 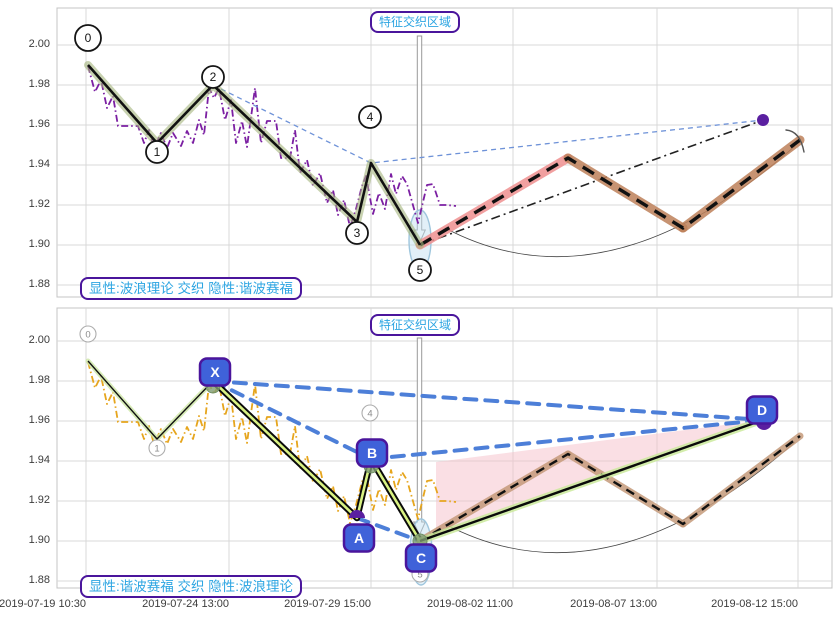 I want to click on chip-X: X, so click(x=215, y=372).